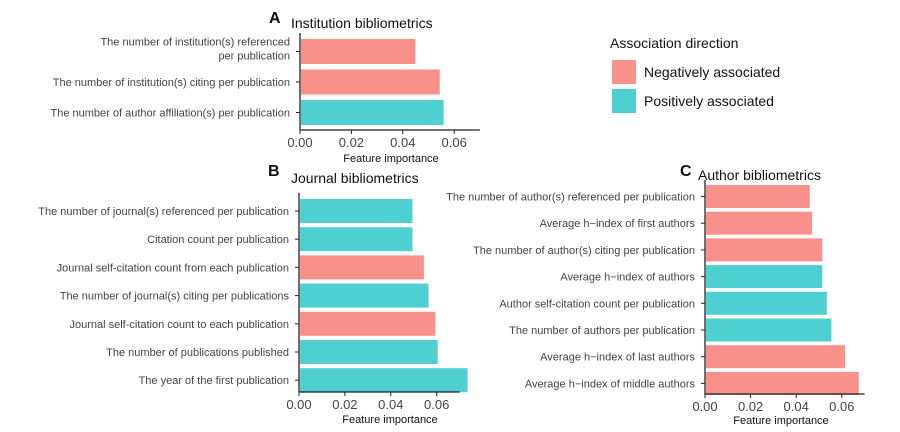 The width and height of the screenshot is (900, 432). Describe the element at coordinates (618, 224) in the screenshot. I see `panel-c-category-label: Average h−index of first authors` at that location.